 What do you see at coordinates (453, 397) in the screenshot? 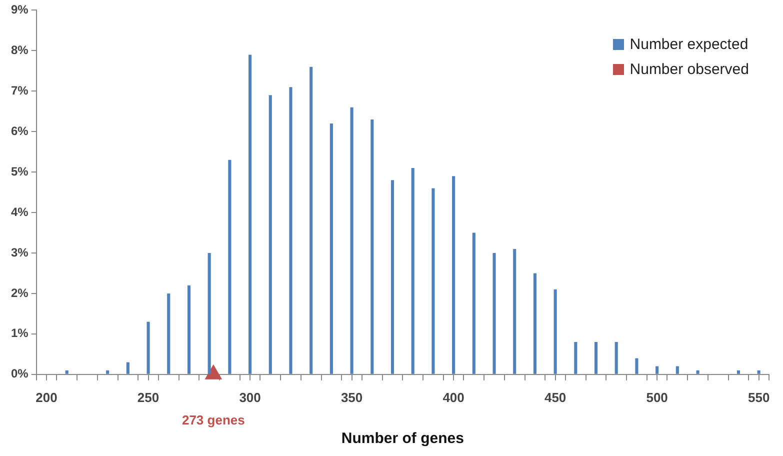
I see `x-tick-label: 400` at bounding box center [453, 397].